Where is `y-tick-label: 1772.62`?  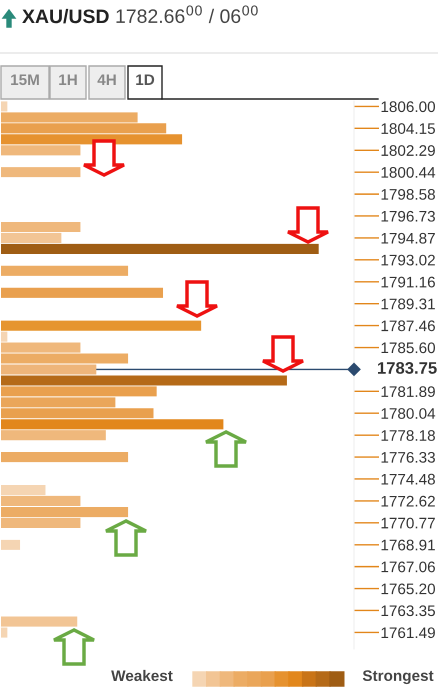 y-tick-label: 1772.62 is located at coordinates (408, 501).